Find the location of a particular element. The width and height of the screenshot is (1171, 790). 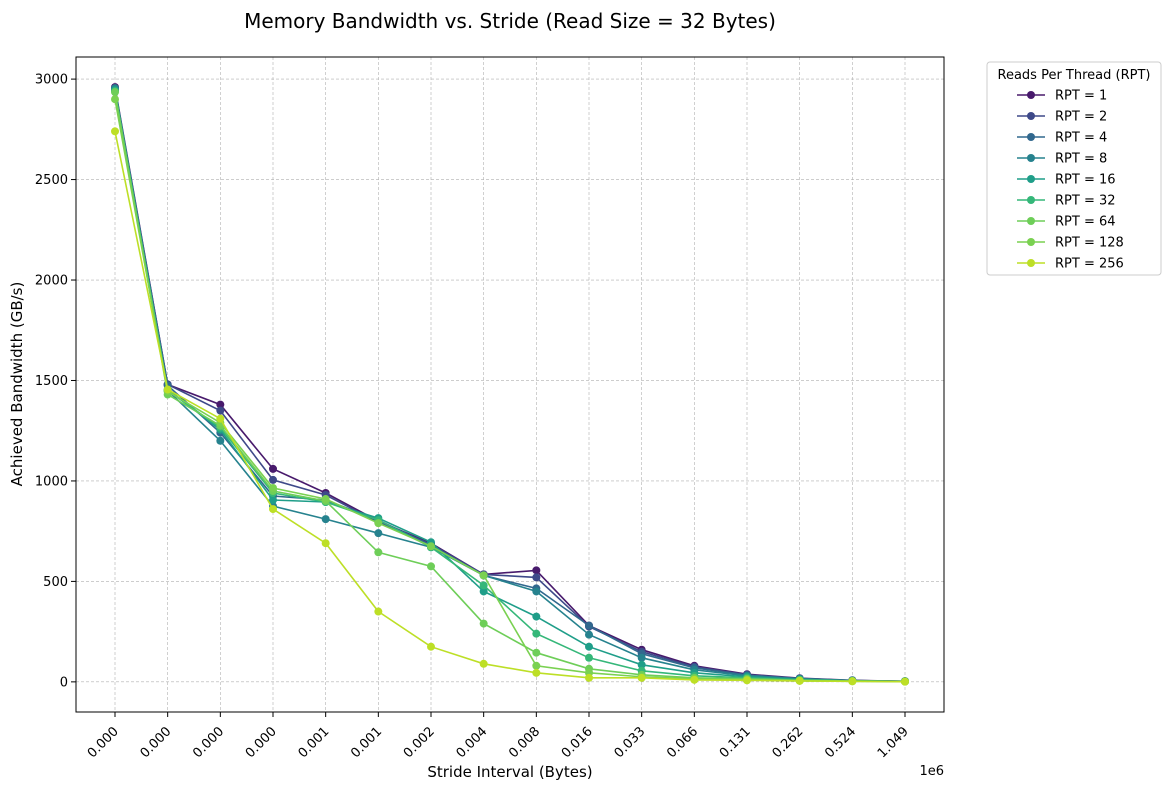

y-tick-label: 0 is located at coordinates (64, 682).